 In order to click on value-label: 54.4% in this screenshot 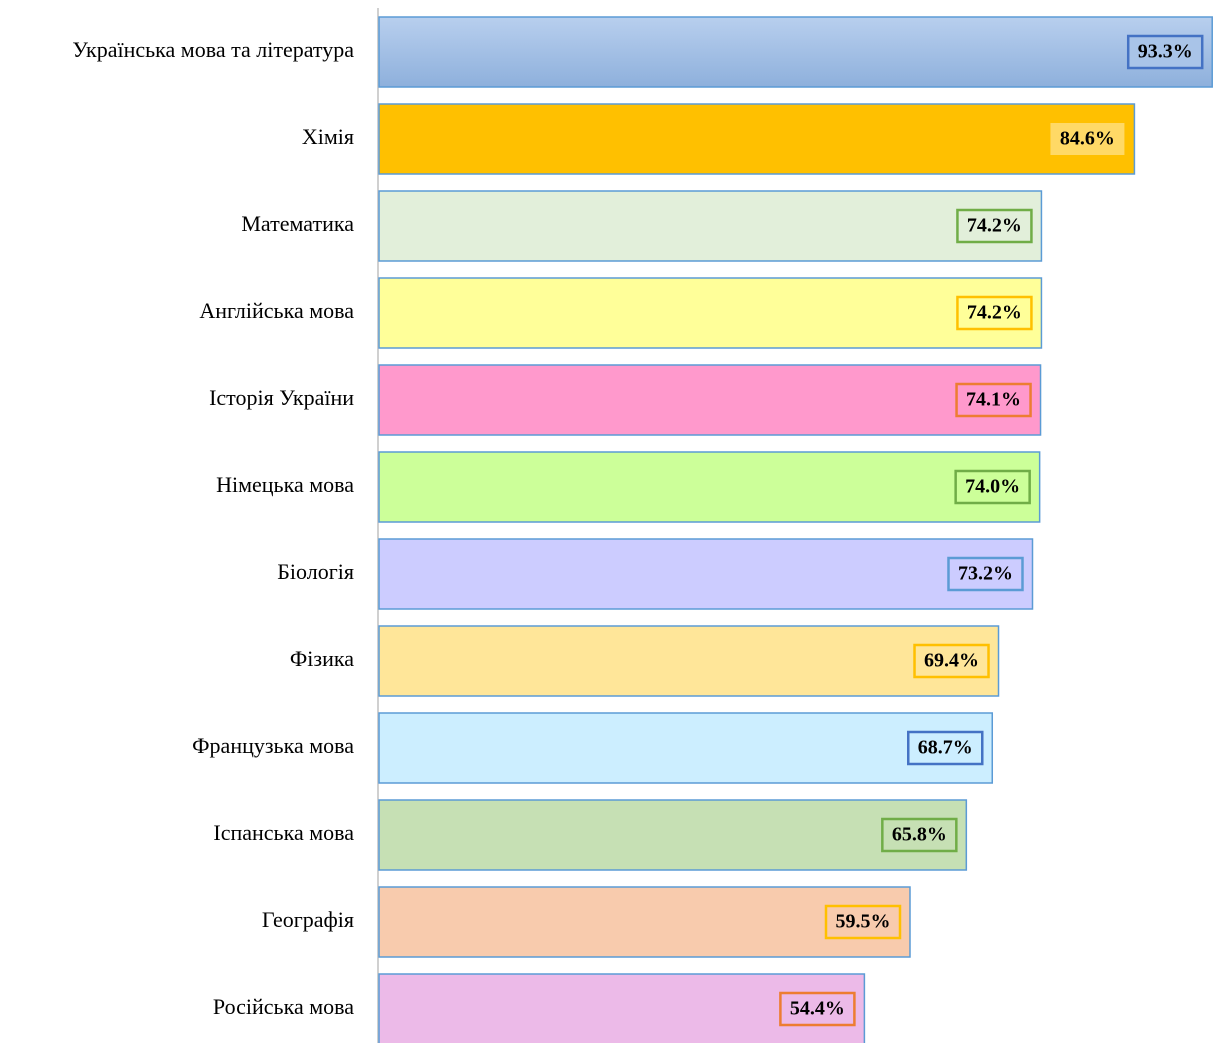, I will do `click(817, 1009)`.